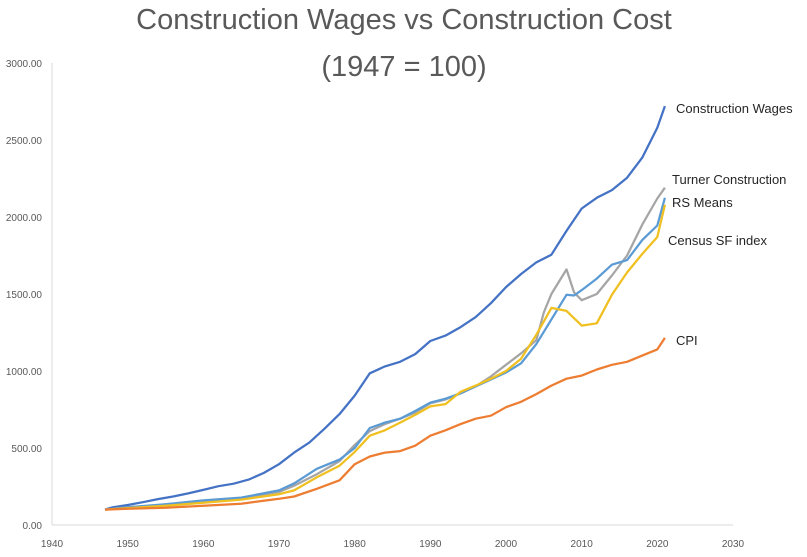  What do you see at coordinates (24, 295) in the screenshot?
I see `y-tick-label: 1500.00` at bounding box center [24, 295].